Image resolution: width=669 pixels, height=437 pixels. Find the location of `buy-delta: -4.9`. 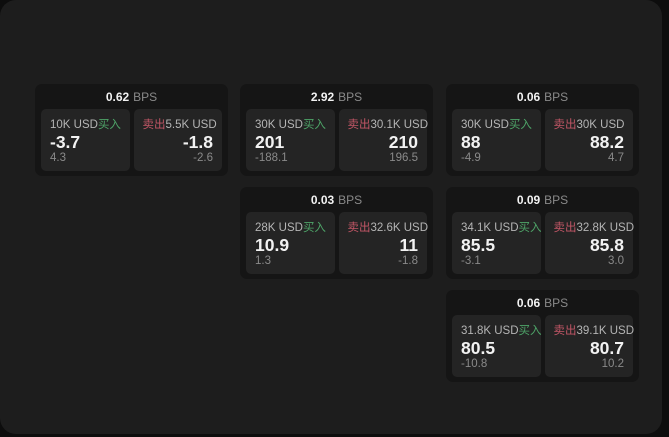

buy-delta: -4.9 is located at coordinates (471, 157).